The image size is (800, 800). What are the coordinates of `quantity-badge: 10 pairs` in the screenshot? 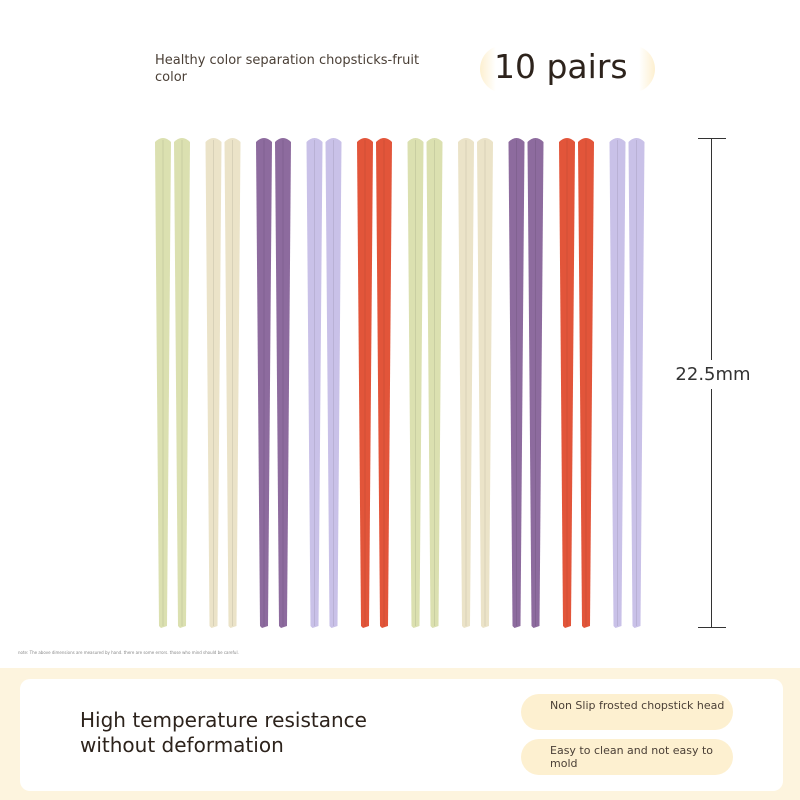 It's located at (567, 69).